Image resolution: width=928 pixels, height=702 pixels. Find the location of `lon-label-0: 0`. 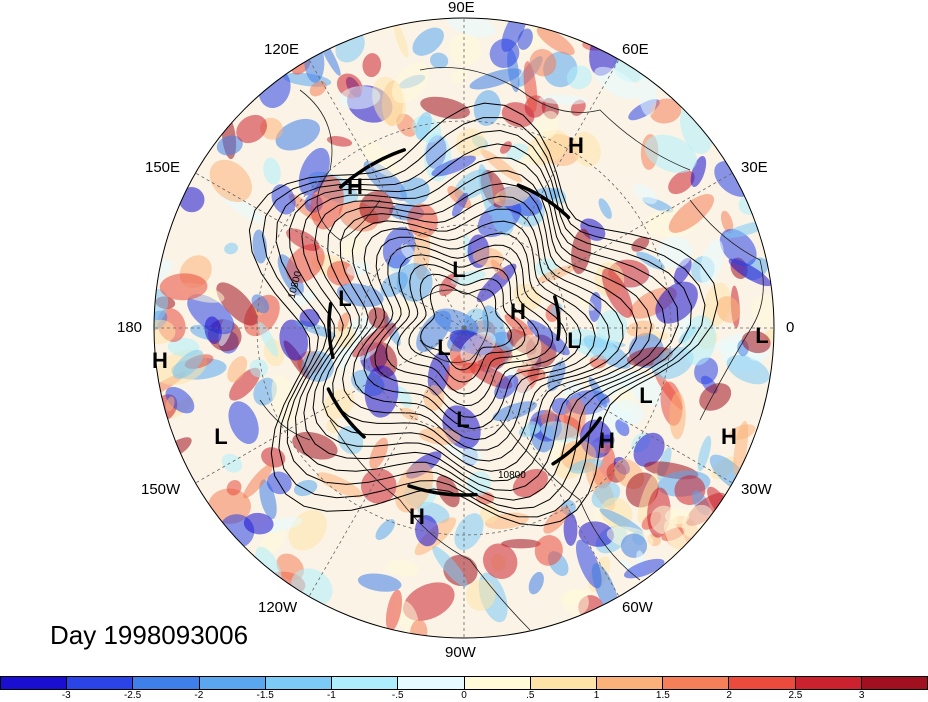

lon-label-0: 0 is located at coordinates (790, 327).